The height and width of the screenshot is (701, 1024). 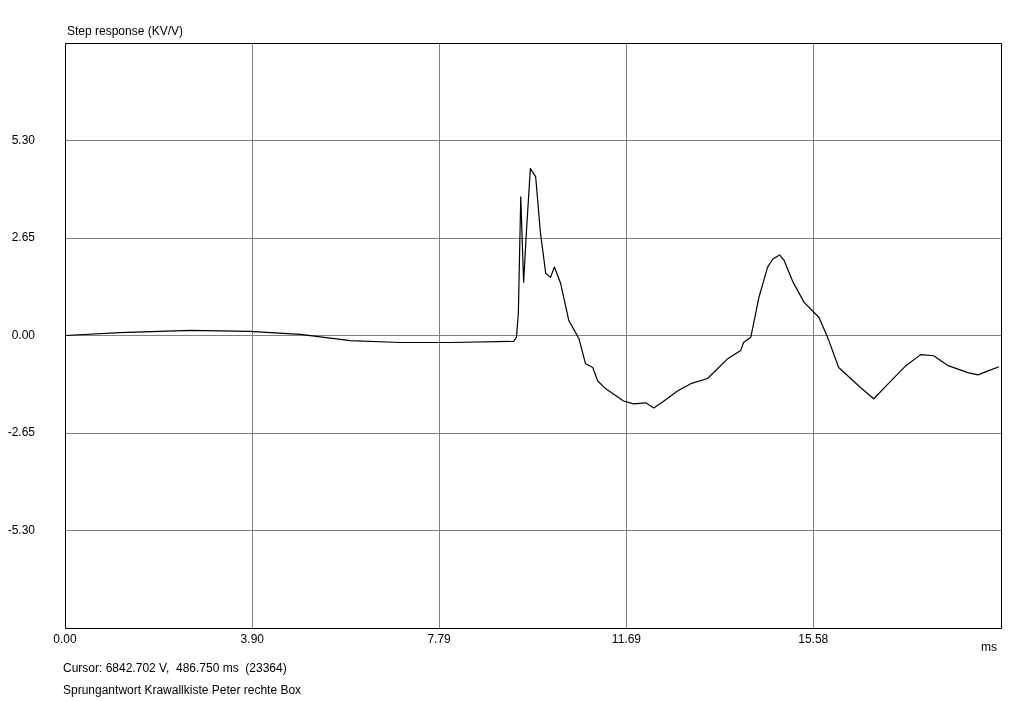 I want to click on text: Sprungantwort Krawallkiste Peter rechte Box, so click(x=182, y=690).